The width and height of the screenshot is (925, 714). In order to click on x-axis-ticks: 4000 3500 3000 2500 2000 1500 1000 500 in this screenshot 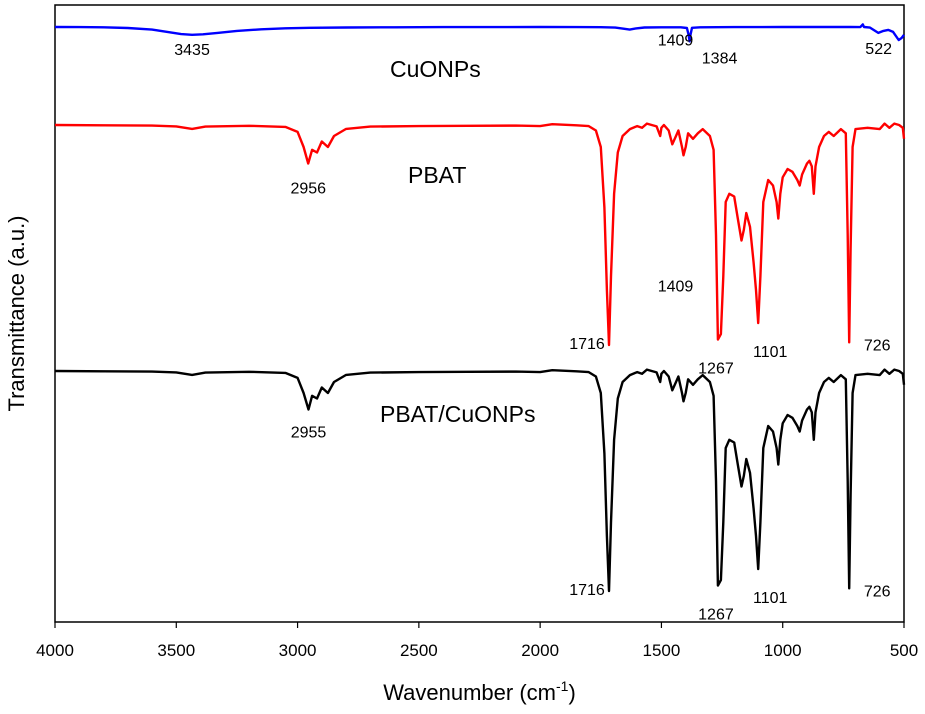, I will do `click(477, 641)`.